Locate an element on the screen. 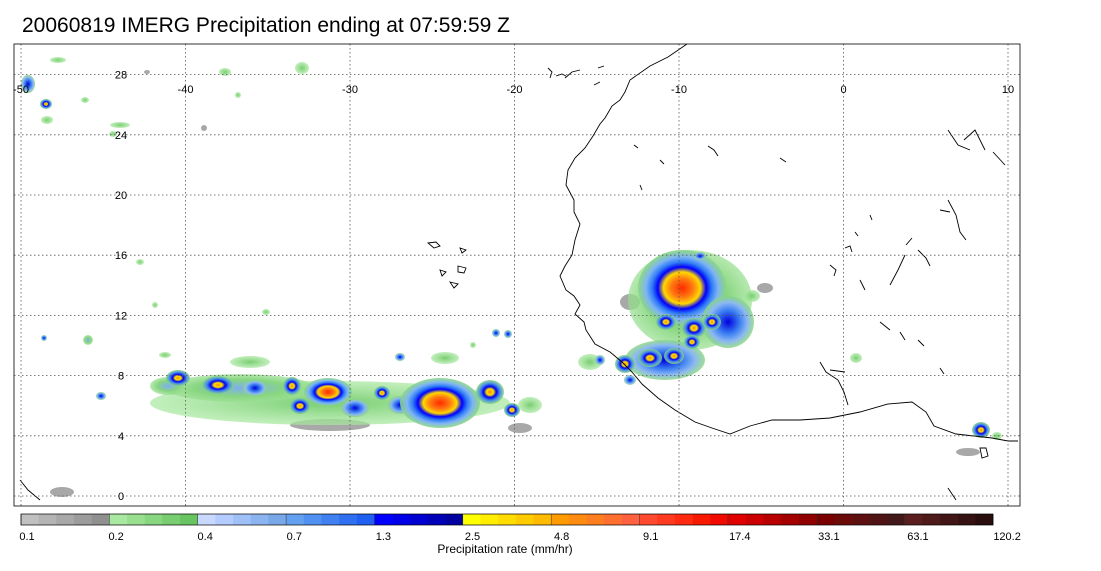  latitude-tick-label: 0 is located at coordinates (121, 497).